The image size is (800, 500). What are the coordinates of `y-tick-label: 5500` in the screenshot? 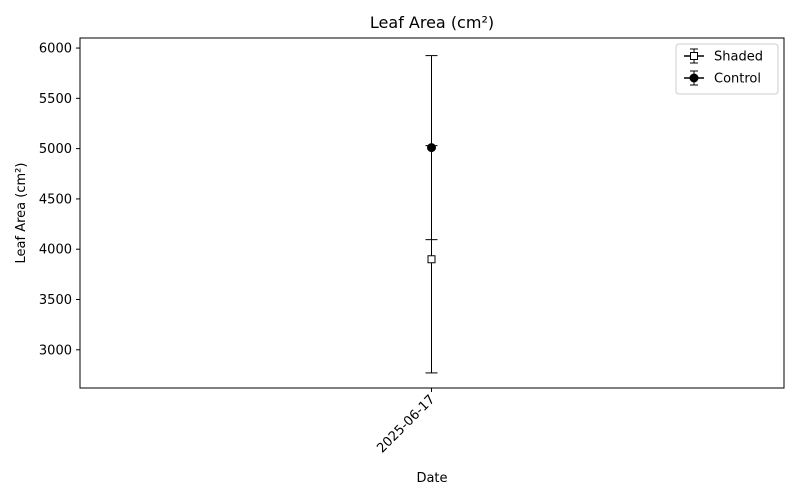 It's located at (55, 99).